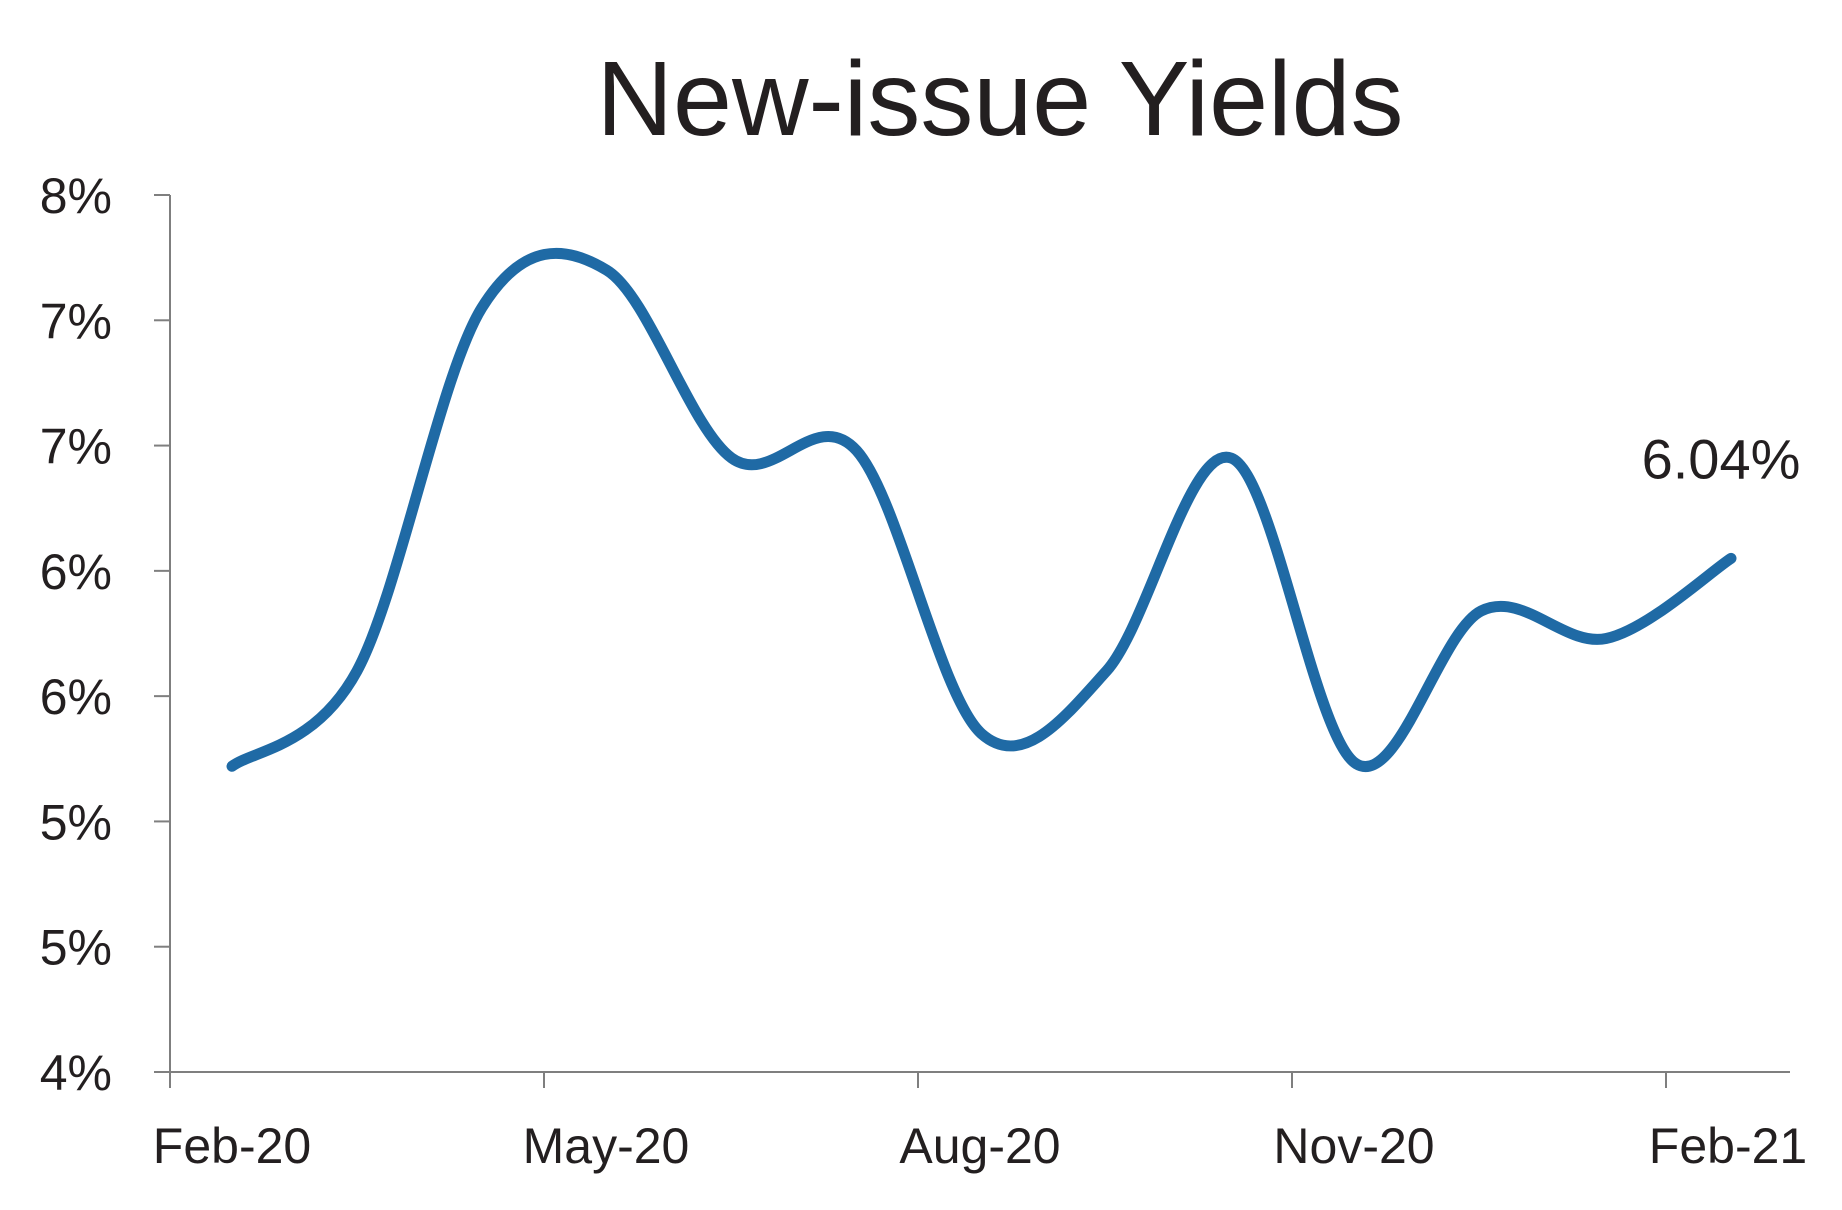 Image resolution: width=1842 pixels, height=1210 pixels. I want to click on x-tick-label: Feb-20, so click(232, 1146).